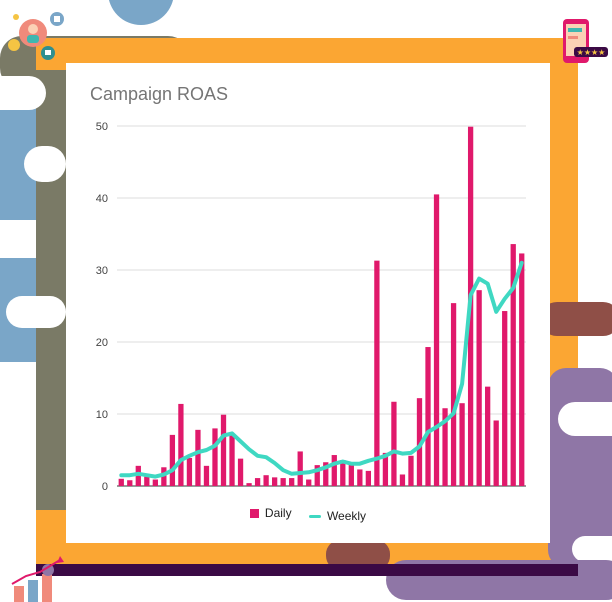 The image size is (612, 602). I want to click on y-tick-label: 20, so click(102, 343).